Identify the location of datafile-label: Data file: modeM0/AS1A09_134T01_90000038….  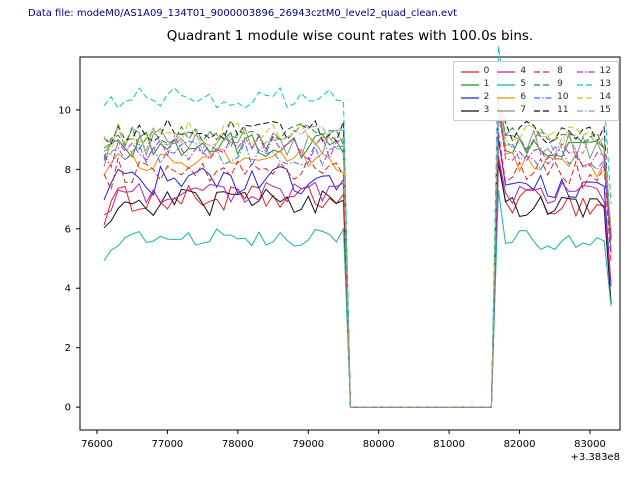
(243, 13).